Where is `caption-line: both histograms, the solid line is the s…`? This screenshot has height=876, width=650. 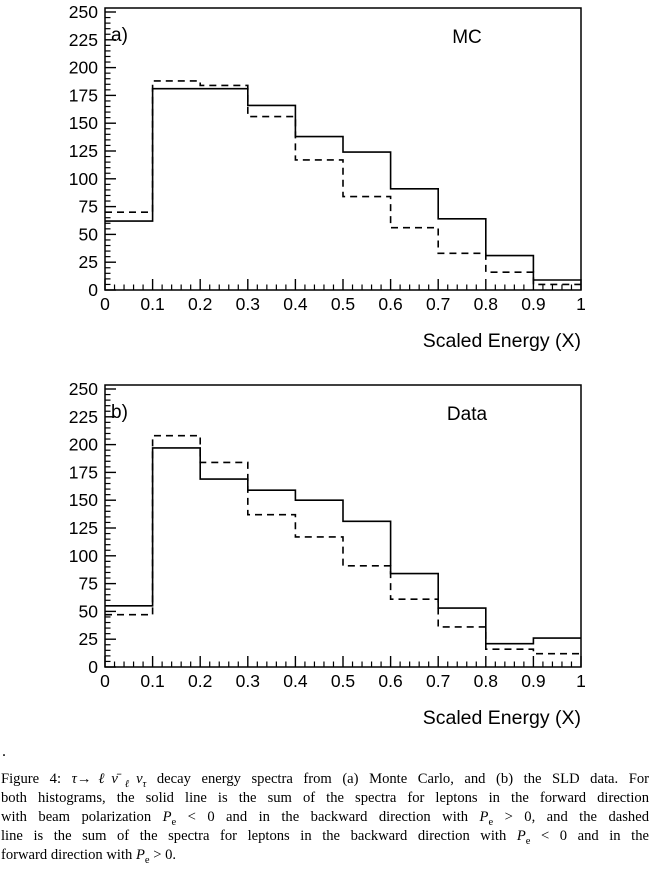 caption-line: both histograms, the solid line is the s… is located at coordinates (325, 798).